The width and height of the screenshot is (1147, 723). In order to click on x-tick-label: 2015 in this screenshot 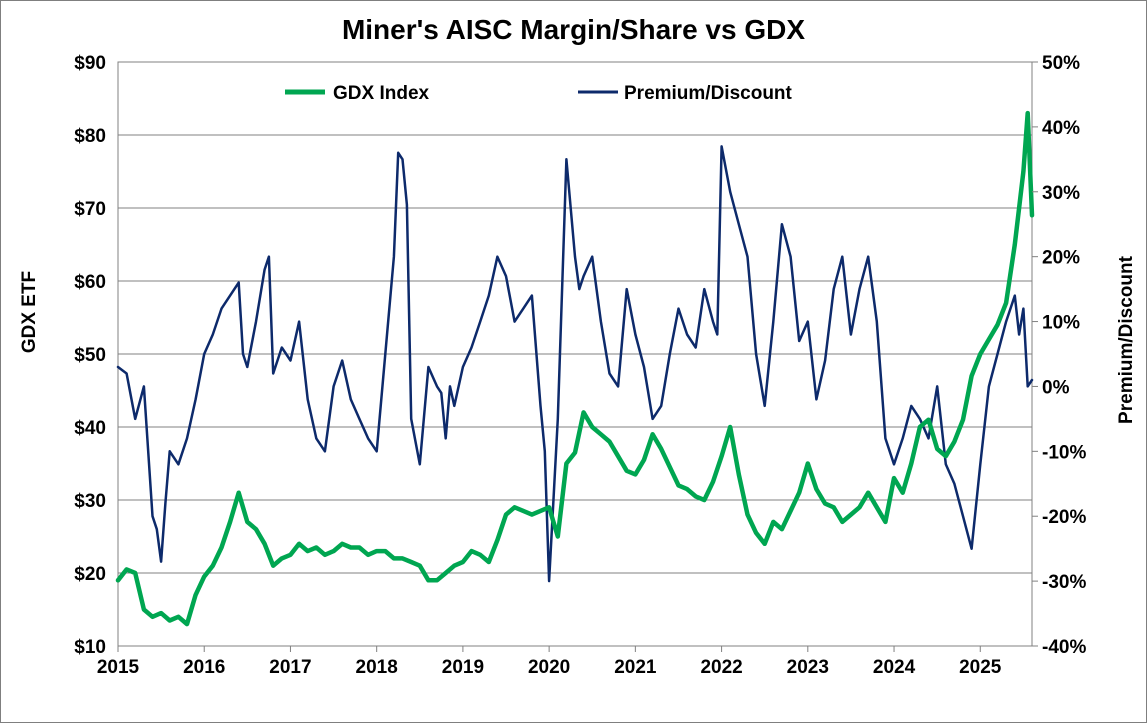, I will do `click(118, 667)`.